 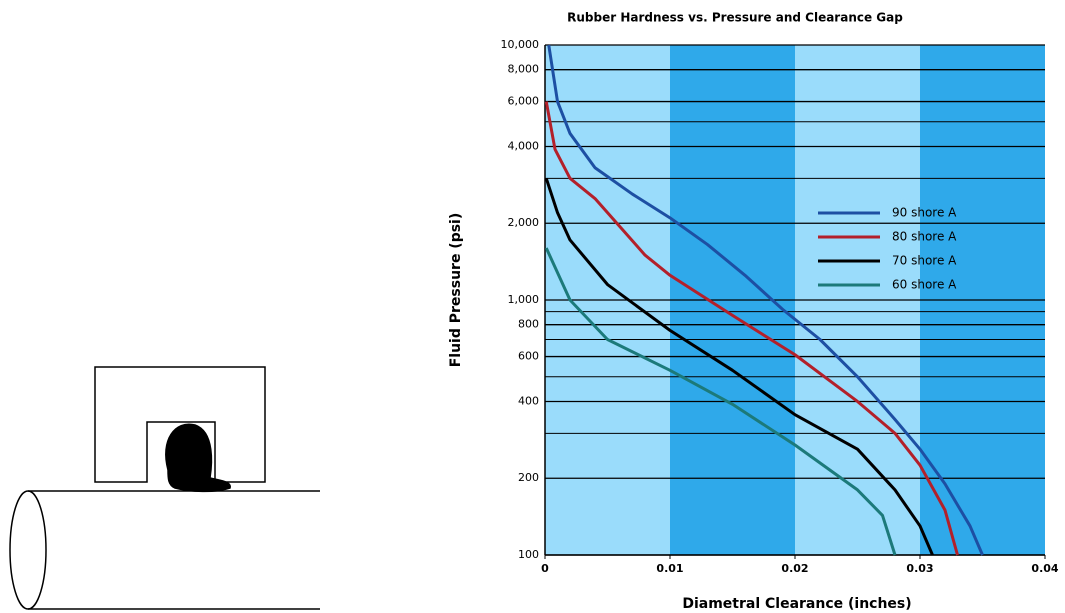 What do you see at coordinates (545, 568) in the screenshot?
I see `x-tick-label: 0` at bounding box center [545, 568].